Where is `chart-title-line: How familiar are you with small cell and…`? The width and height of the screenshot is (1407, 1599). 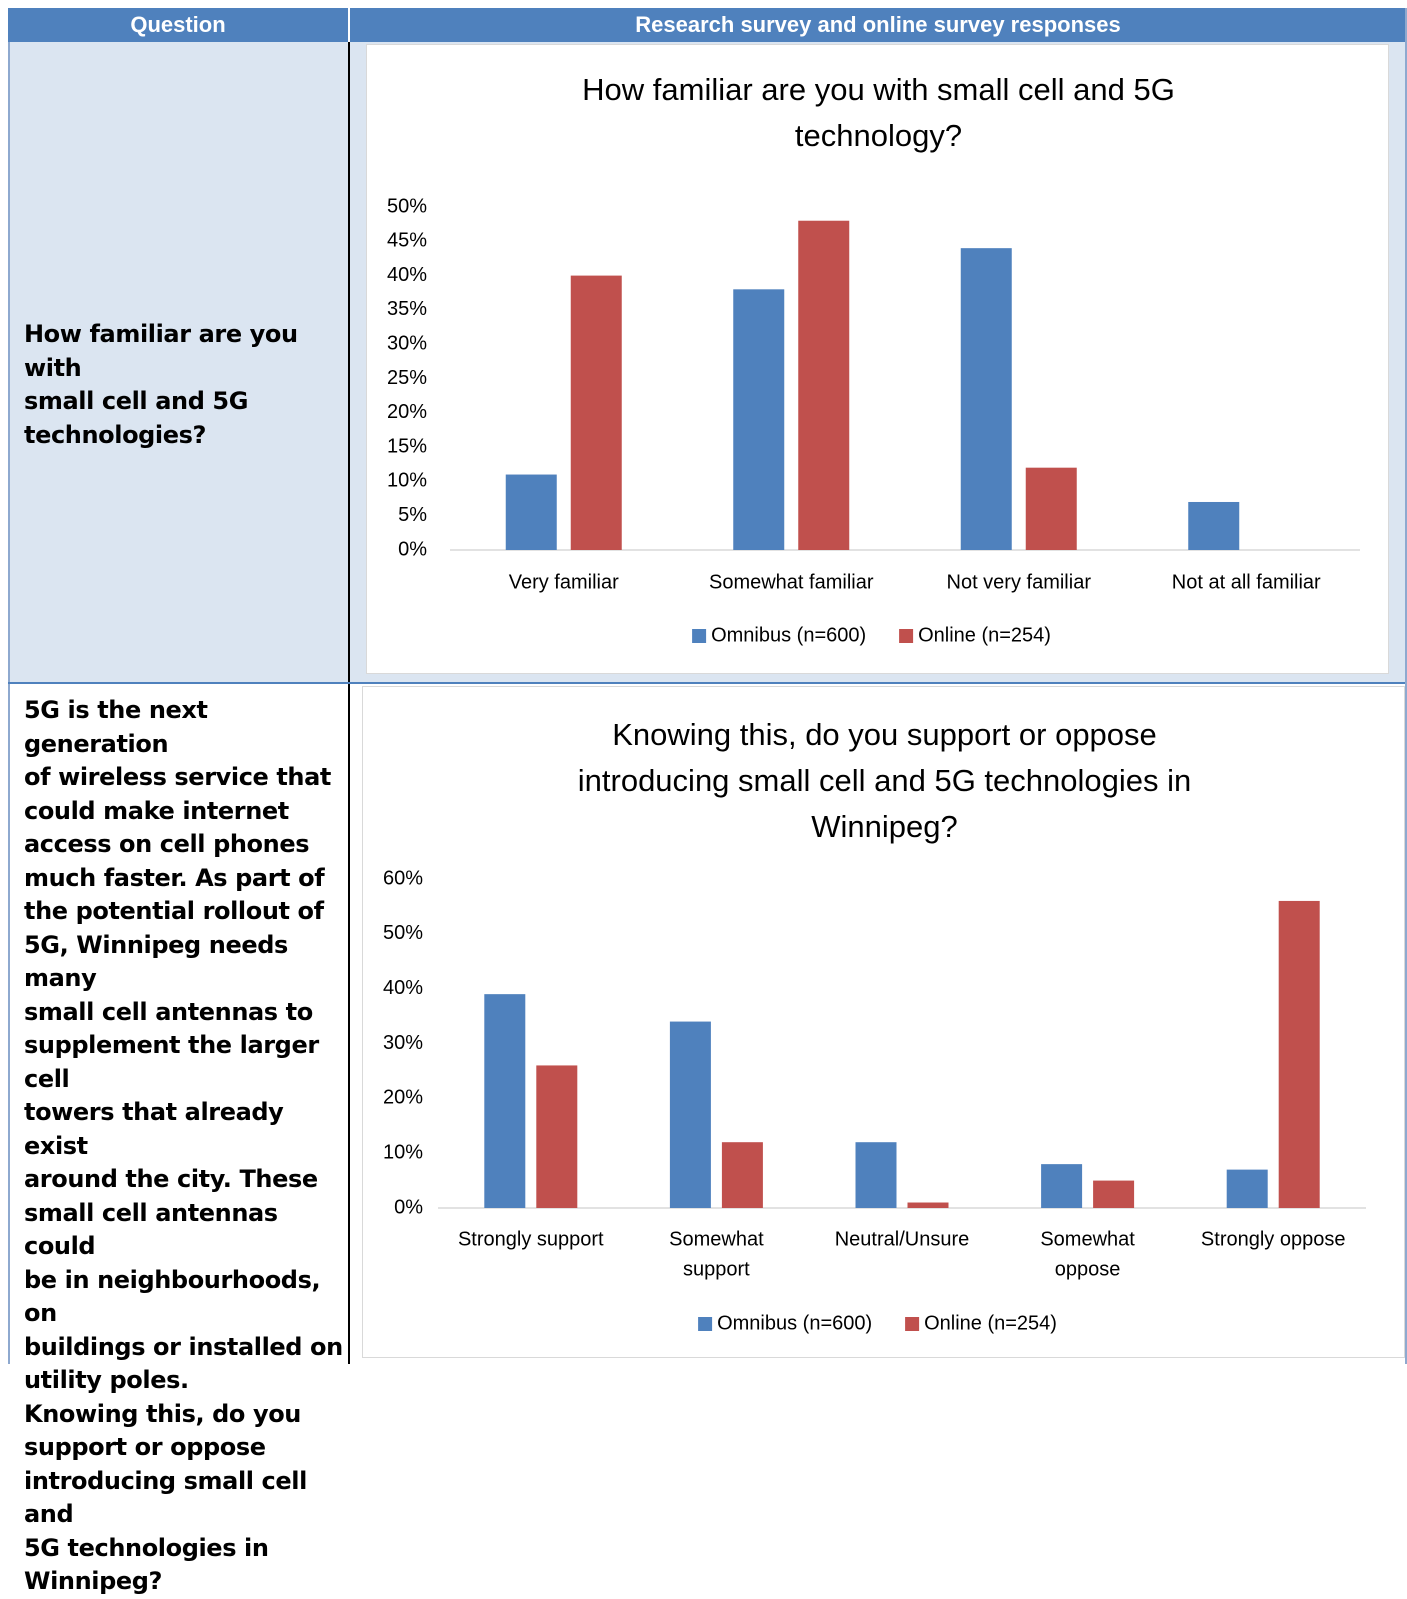 chart-title-line: How familiar are you with small cell and… is located at coordinates (878, 89).